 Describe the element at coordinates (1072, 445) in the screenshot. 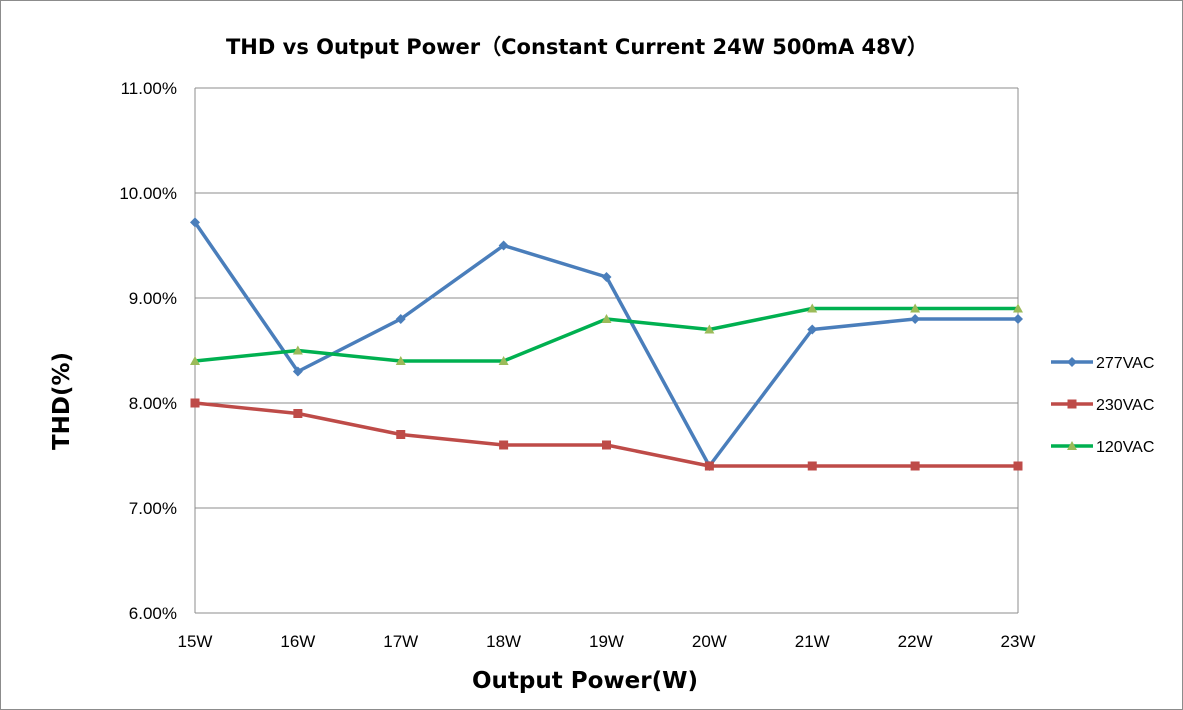

I see `legend-marker-120vac` at that location.